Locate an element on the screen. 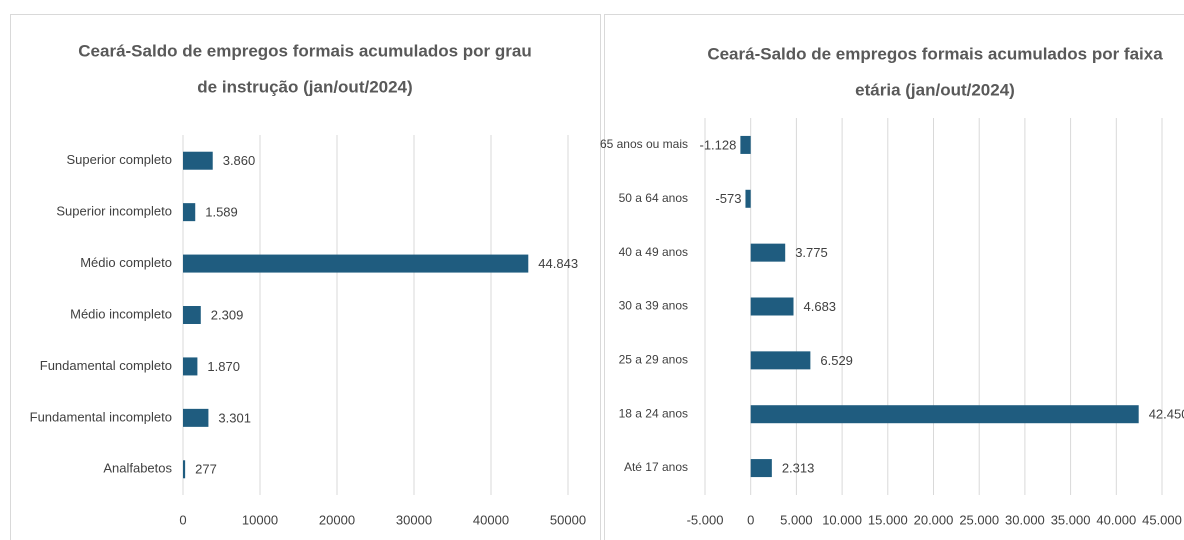 This screenshot has height=540, width=1184. y-tick-label: 65 anos ou mais is located at coordinates (644, 144).